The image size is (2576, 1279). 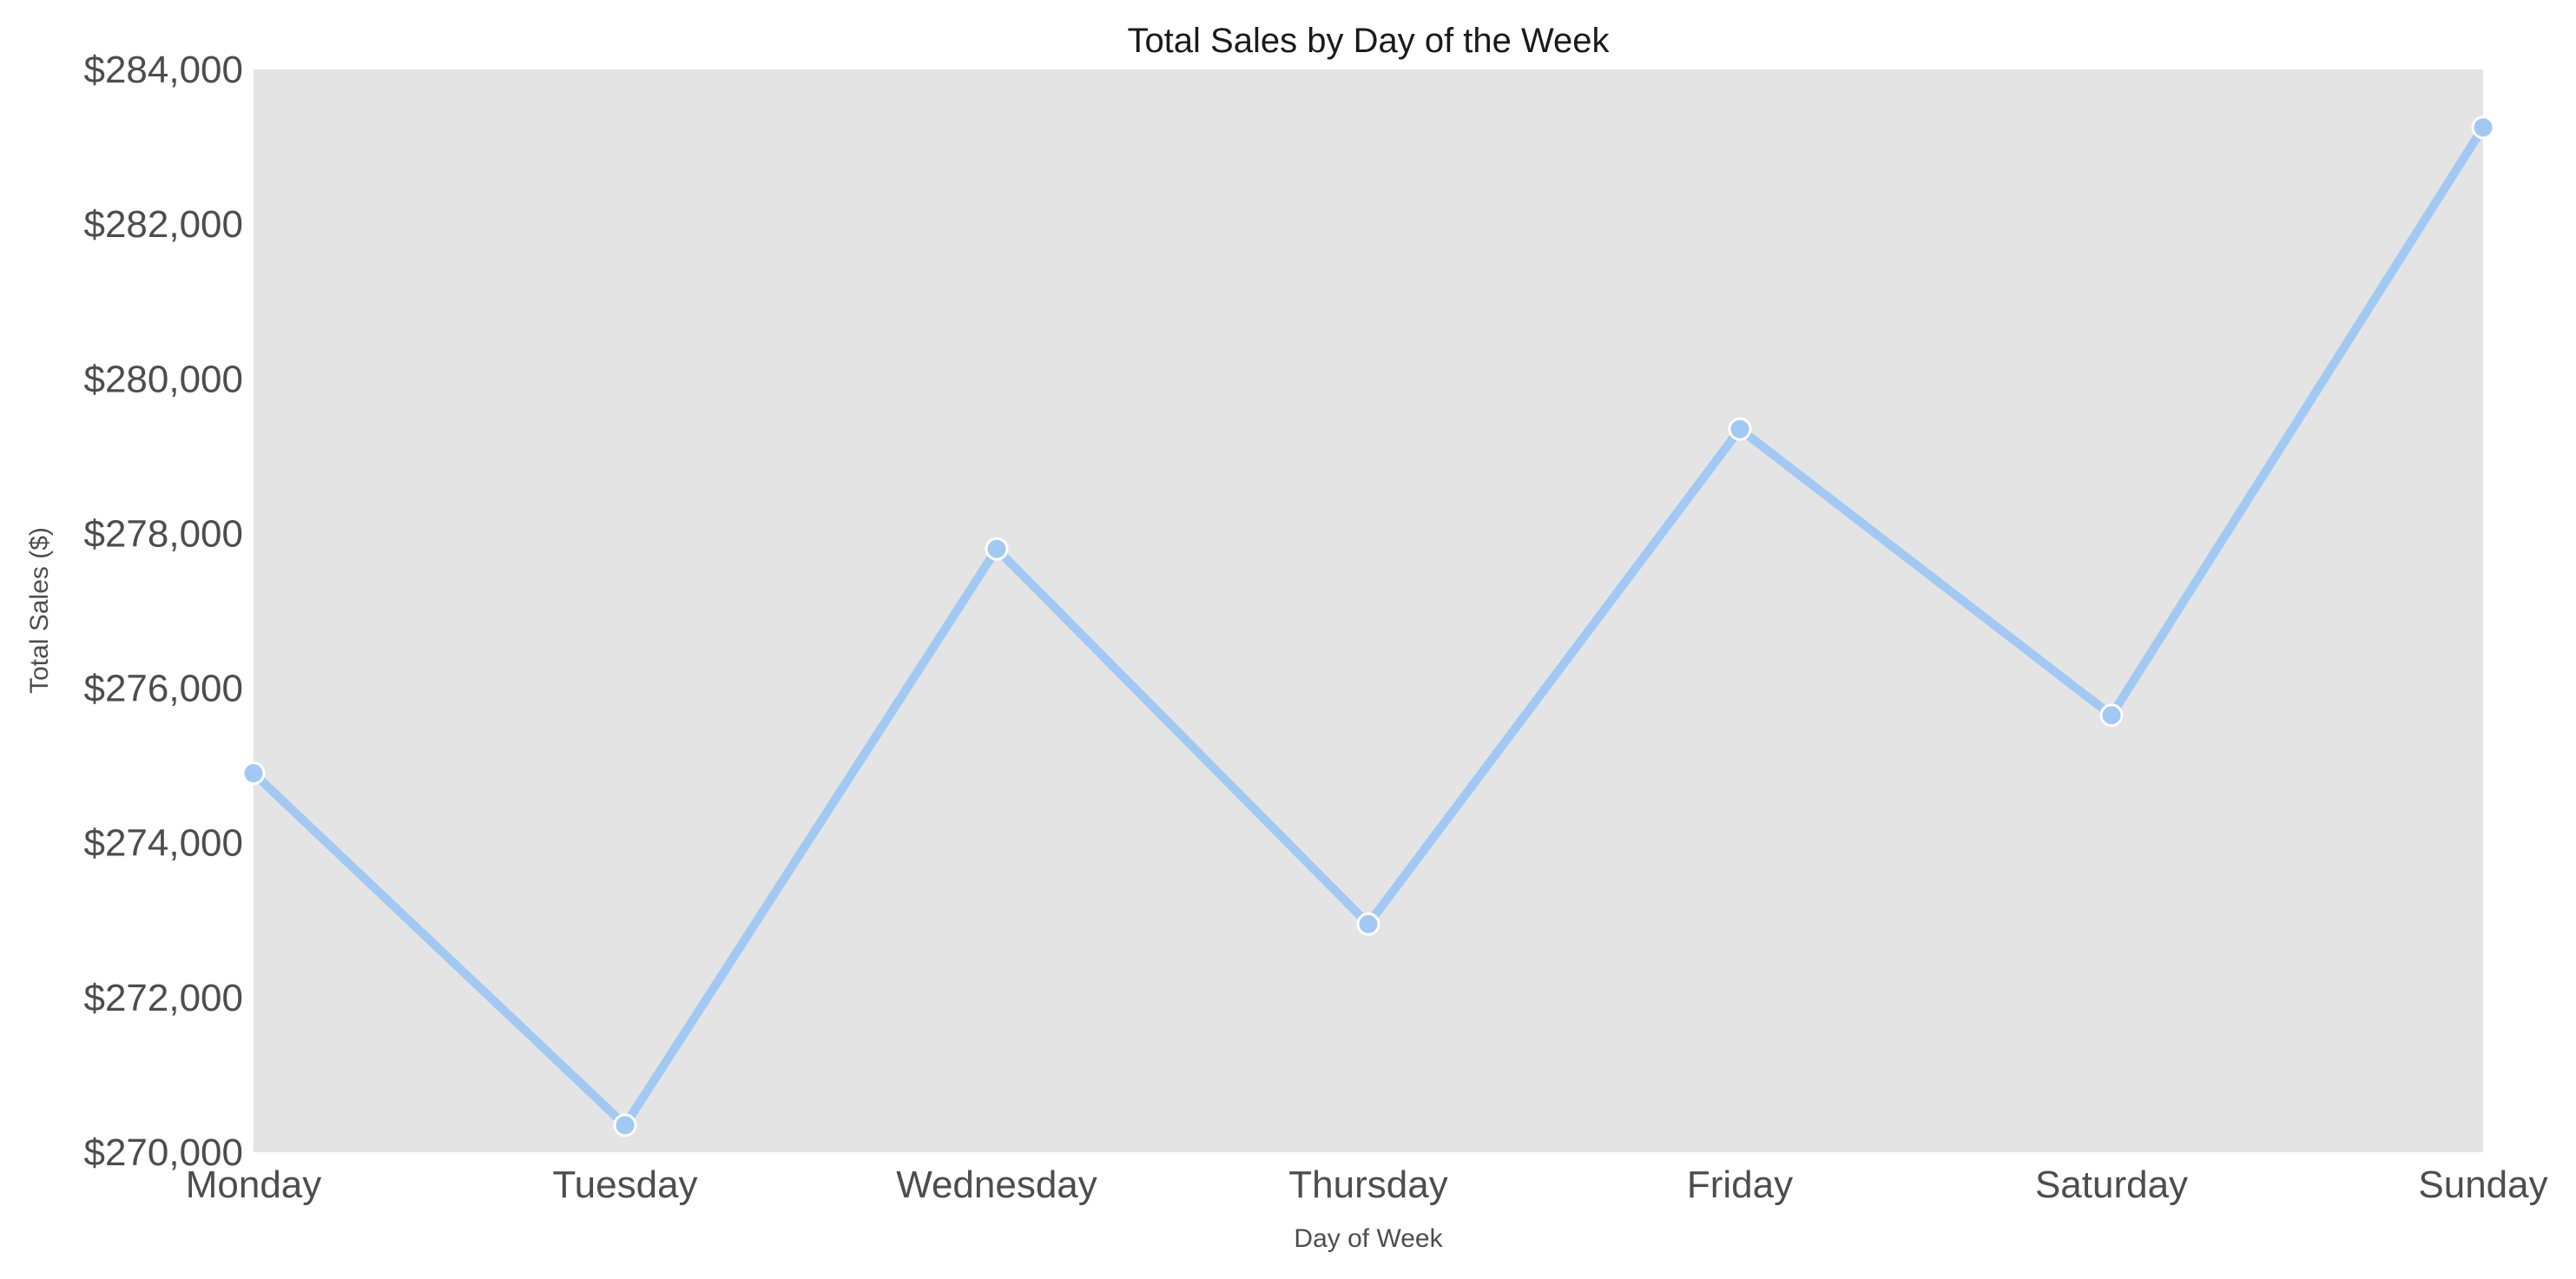 I want to click on chart-title: Total Sales by Day of the Week, so click(x=1368, y=41).